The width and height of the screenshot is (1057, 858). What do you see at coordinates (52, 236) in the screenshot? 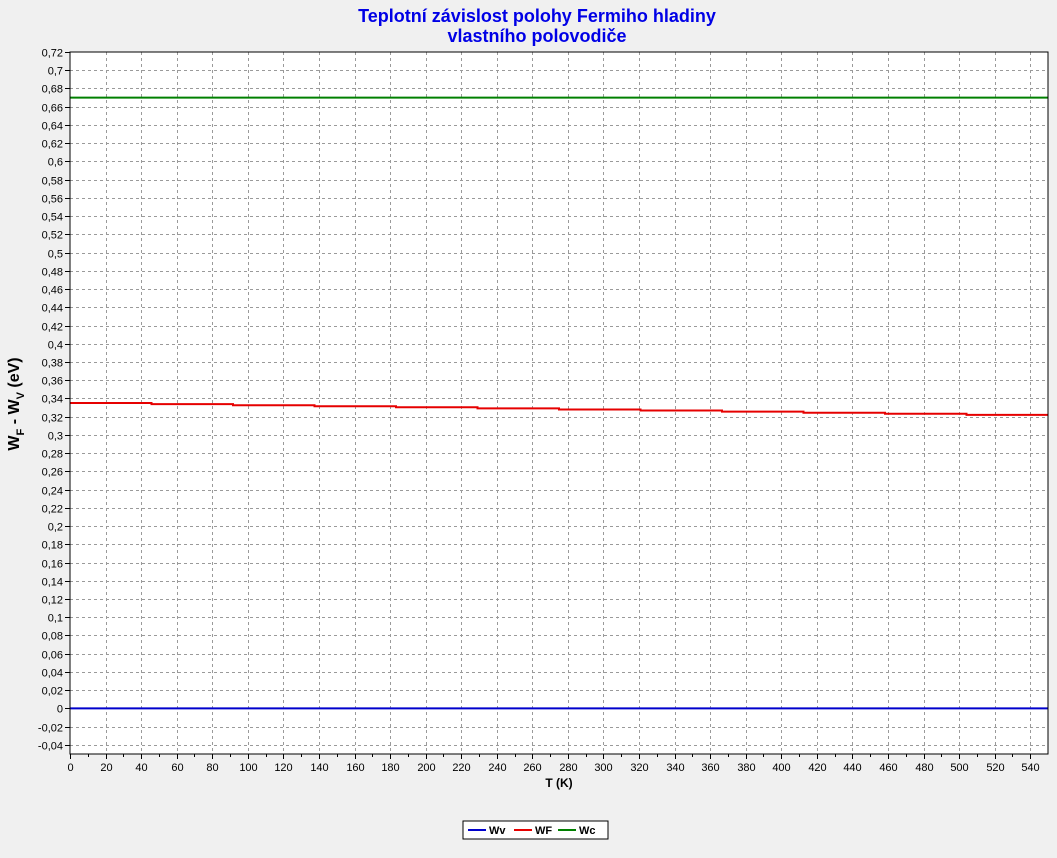
I see `y-tick-label: 0,52` at bounding box center [52, 236].